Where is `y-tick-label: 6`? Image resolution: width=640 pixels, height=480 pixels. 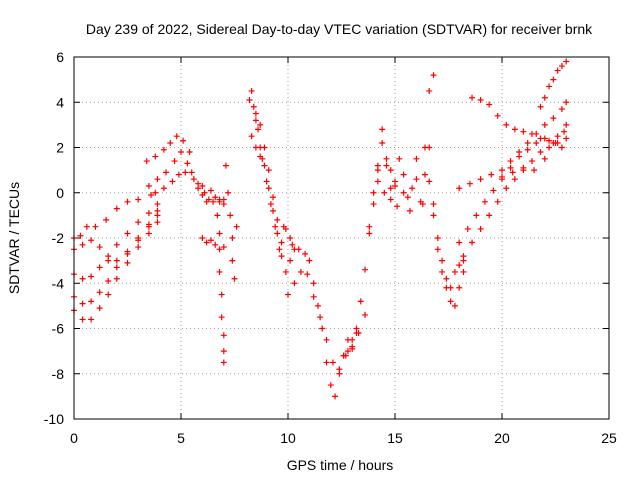 y-tick-label: 6 is located at coordinates (60, 57).